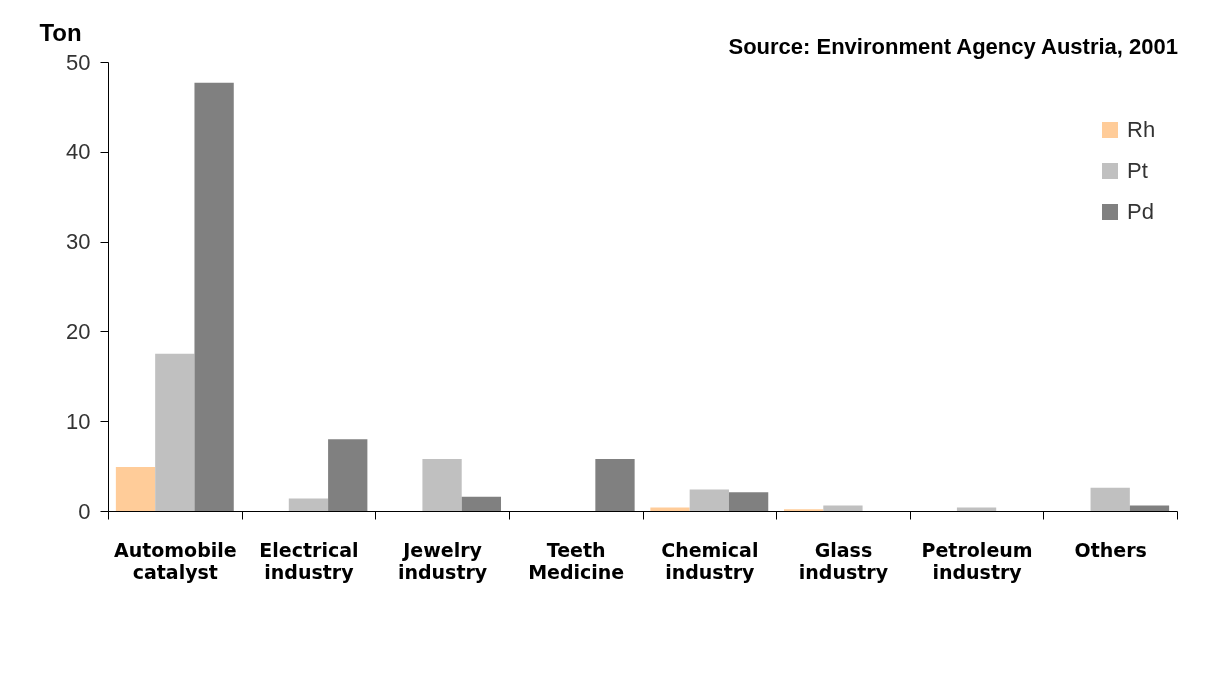  What do you see at coordinates (78, 331) in the screenshot?
I see `y-tick-label: 20` at bounding box center [78, 331].